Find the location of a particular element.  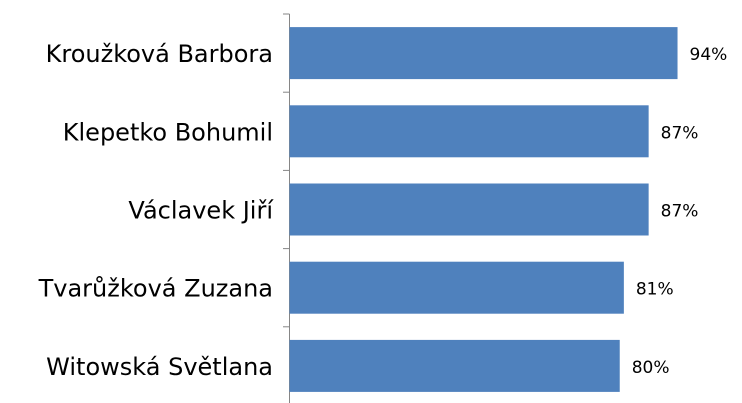

y-tick-label: Tvarůžková Zuzana is located at coordinates (155, 289).